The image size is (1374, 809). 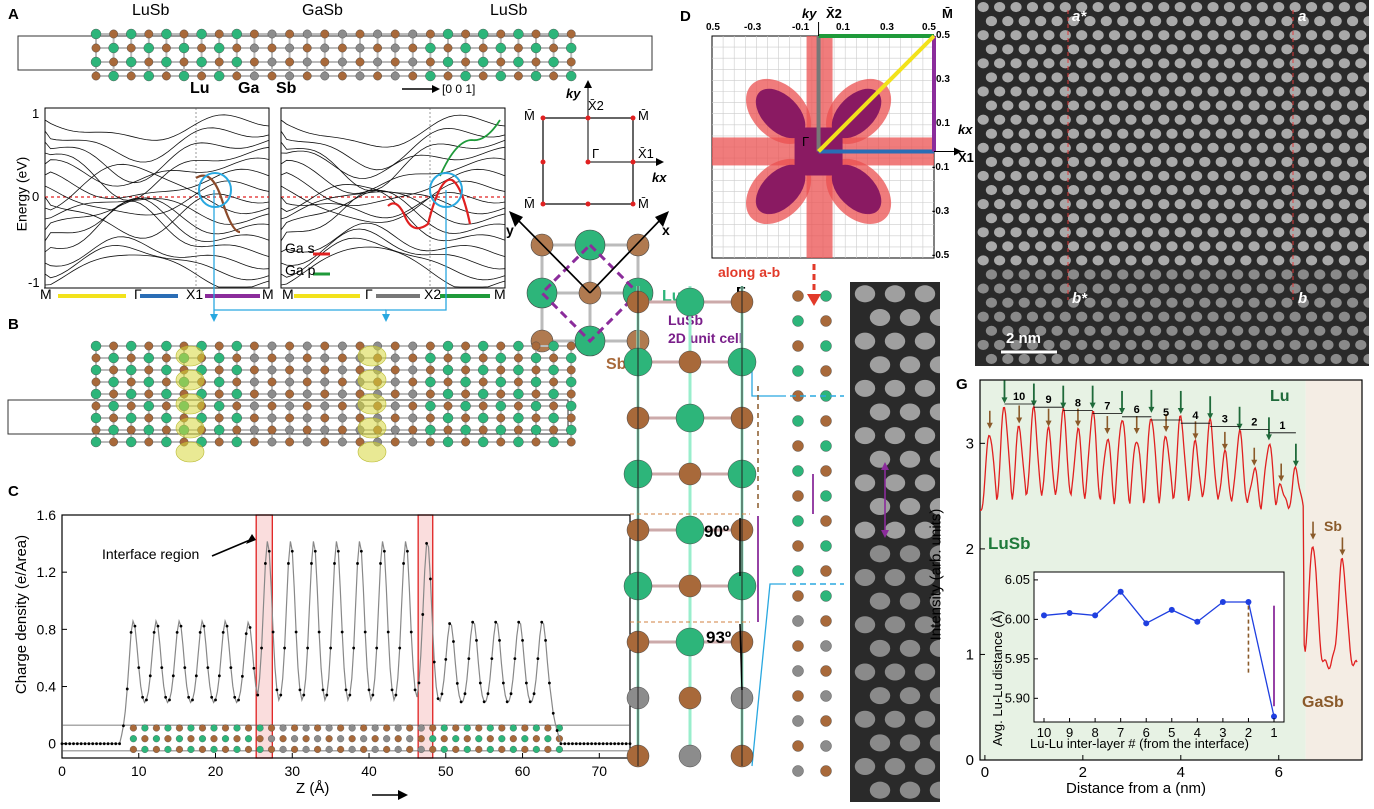 I want to click on kpath-left-2: X̄1, so click(x=195, y=294).